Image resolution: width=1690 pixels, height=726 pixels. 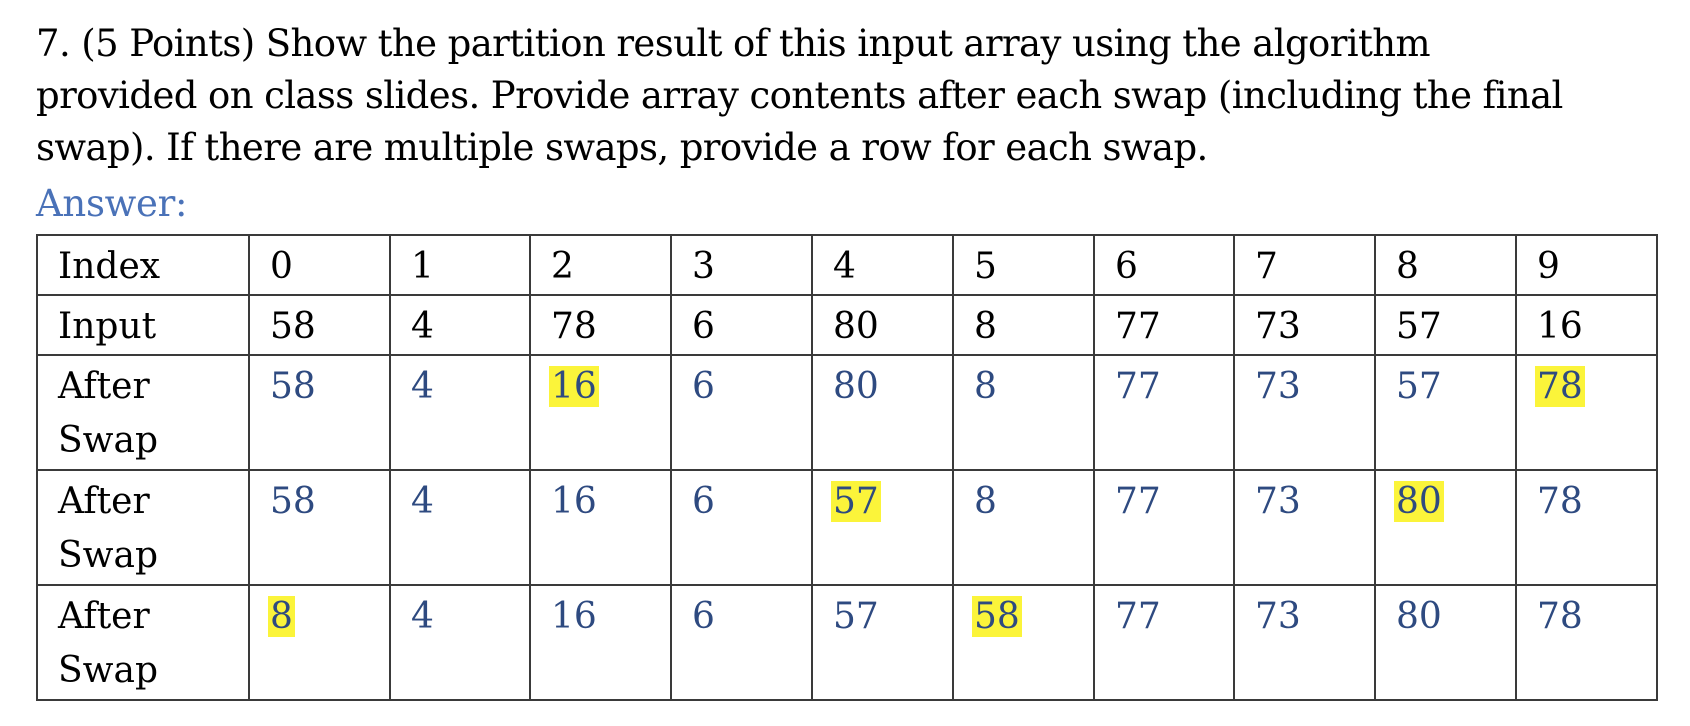 I want to click on cell-value: 3, so click(x=703, y=266).